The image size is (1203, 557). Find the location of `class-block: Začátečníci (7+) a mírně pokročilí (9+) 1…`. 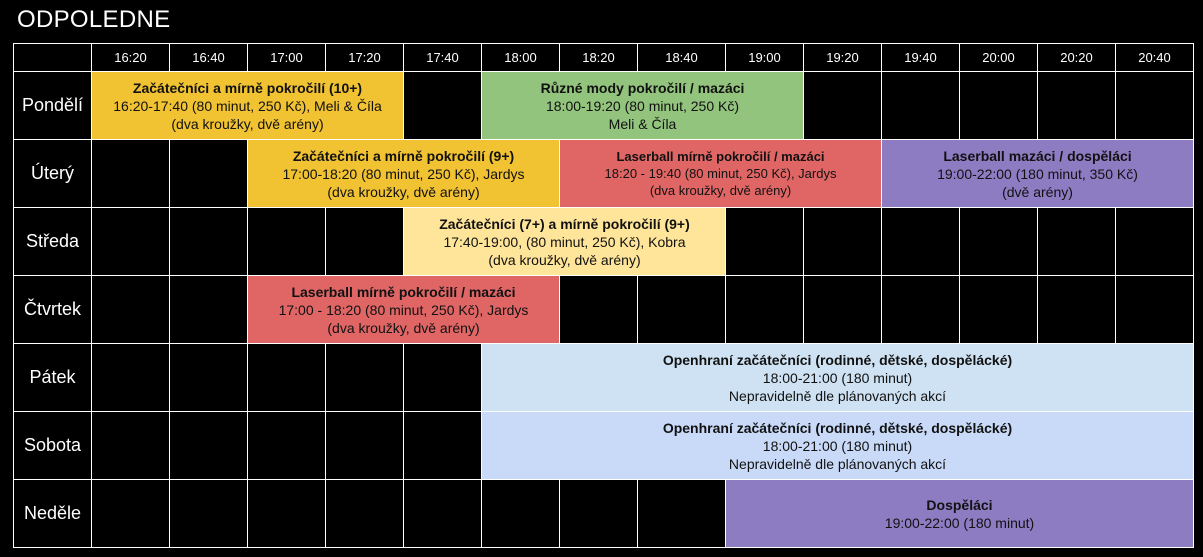

class-block: Začátečníci (7+) a mírně pokročilí (9+) 1… is located at coordinates (564, 241).